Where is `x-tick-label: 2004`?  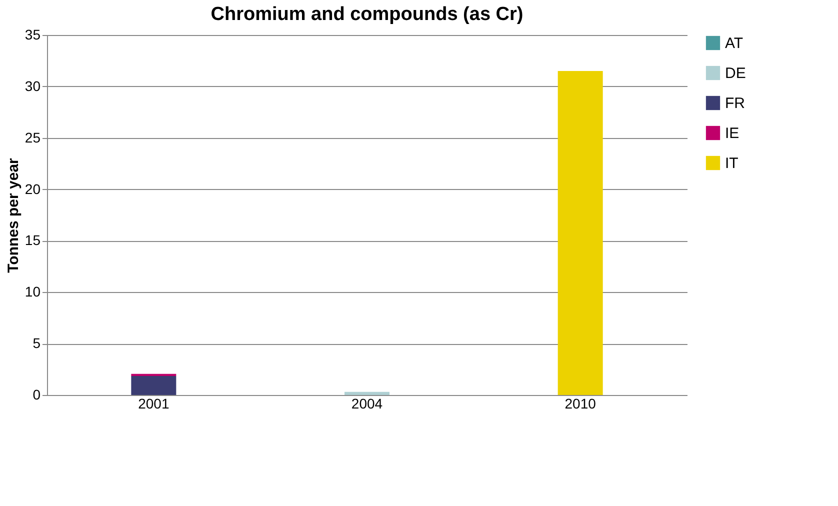
x-tick-label: 2004 is located at coordinates (367, 404).